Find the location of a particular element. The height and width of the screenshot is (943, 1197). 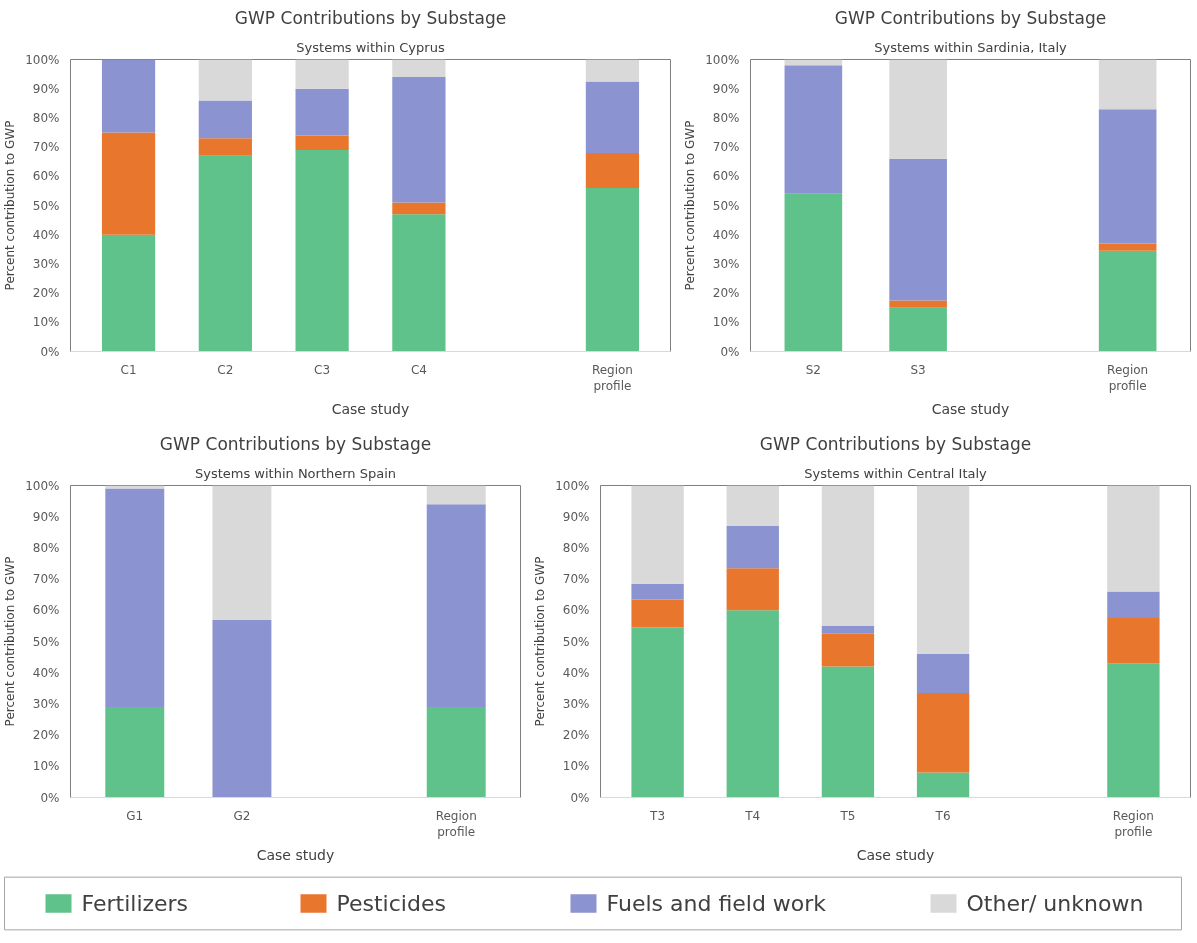

x-tick-label: C1 is located at coordinates (128, 369).